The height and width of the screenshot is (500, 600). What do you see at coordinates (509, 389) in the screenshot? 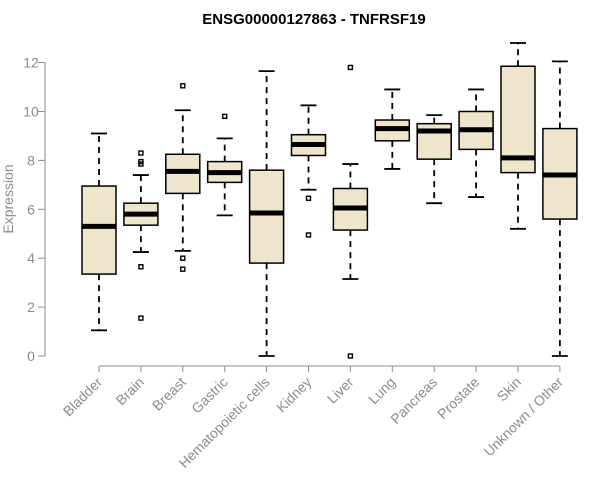
I see `x-tick-label: Skin` at bounding box center [509, 389].